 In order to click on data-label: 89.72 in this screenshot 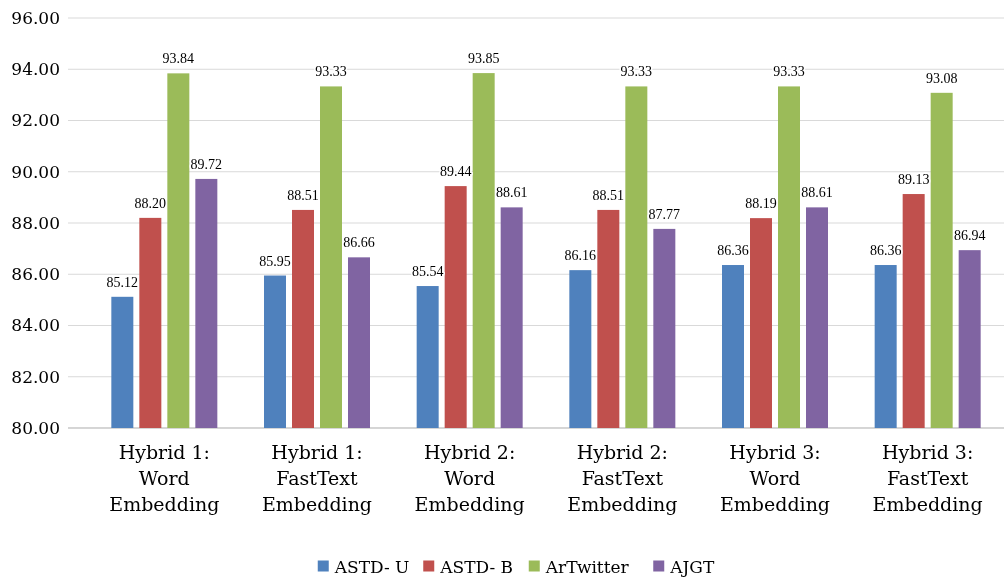, I will do `click(206, 164)`.